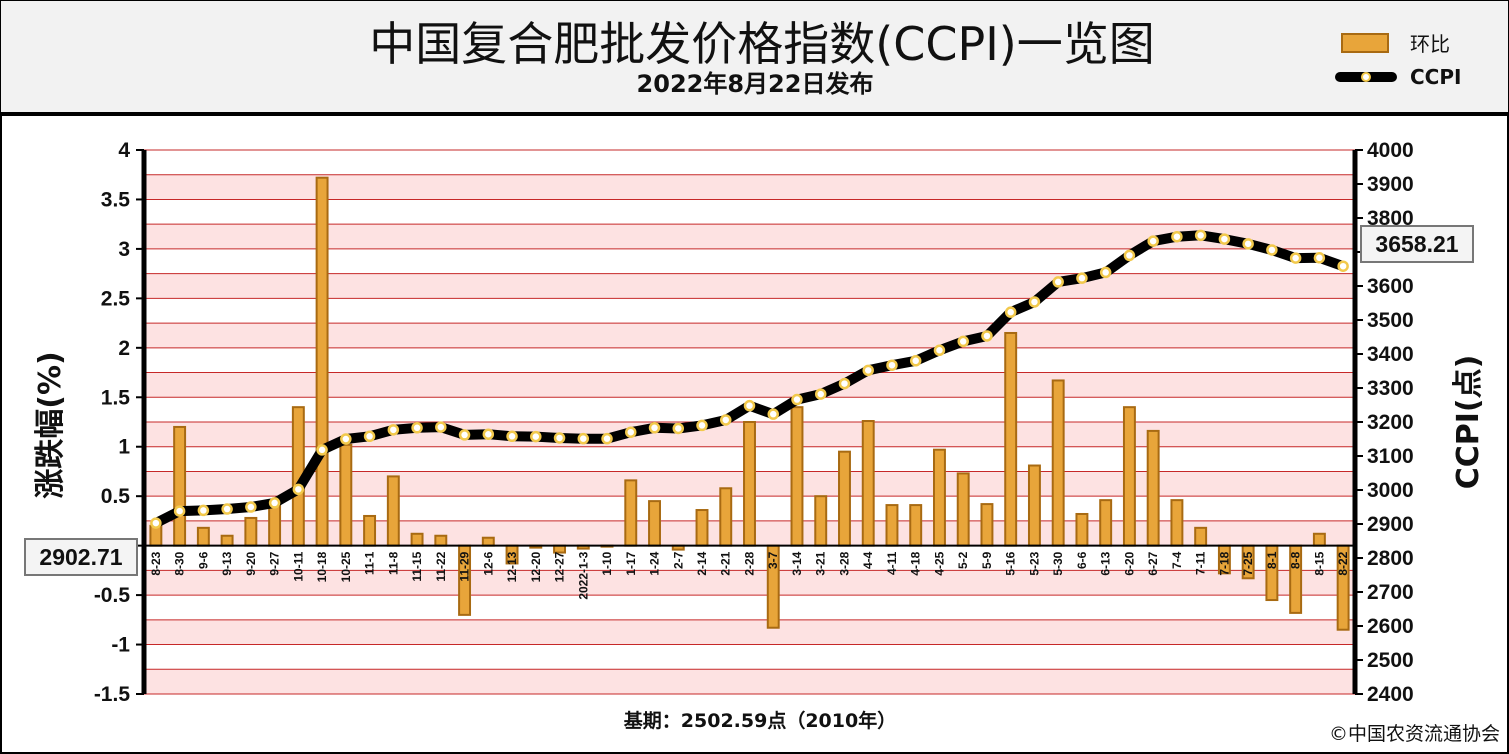 The image size is (1509, 754). Describe the element at coordinates (607, 563) in the screenshot. I see `x-tick-label: 1-10` at that location.